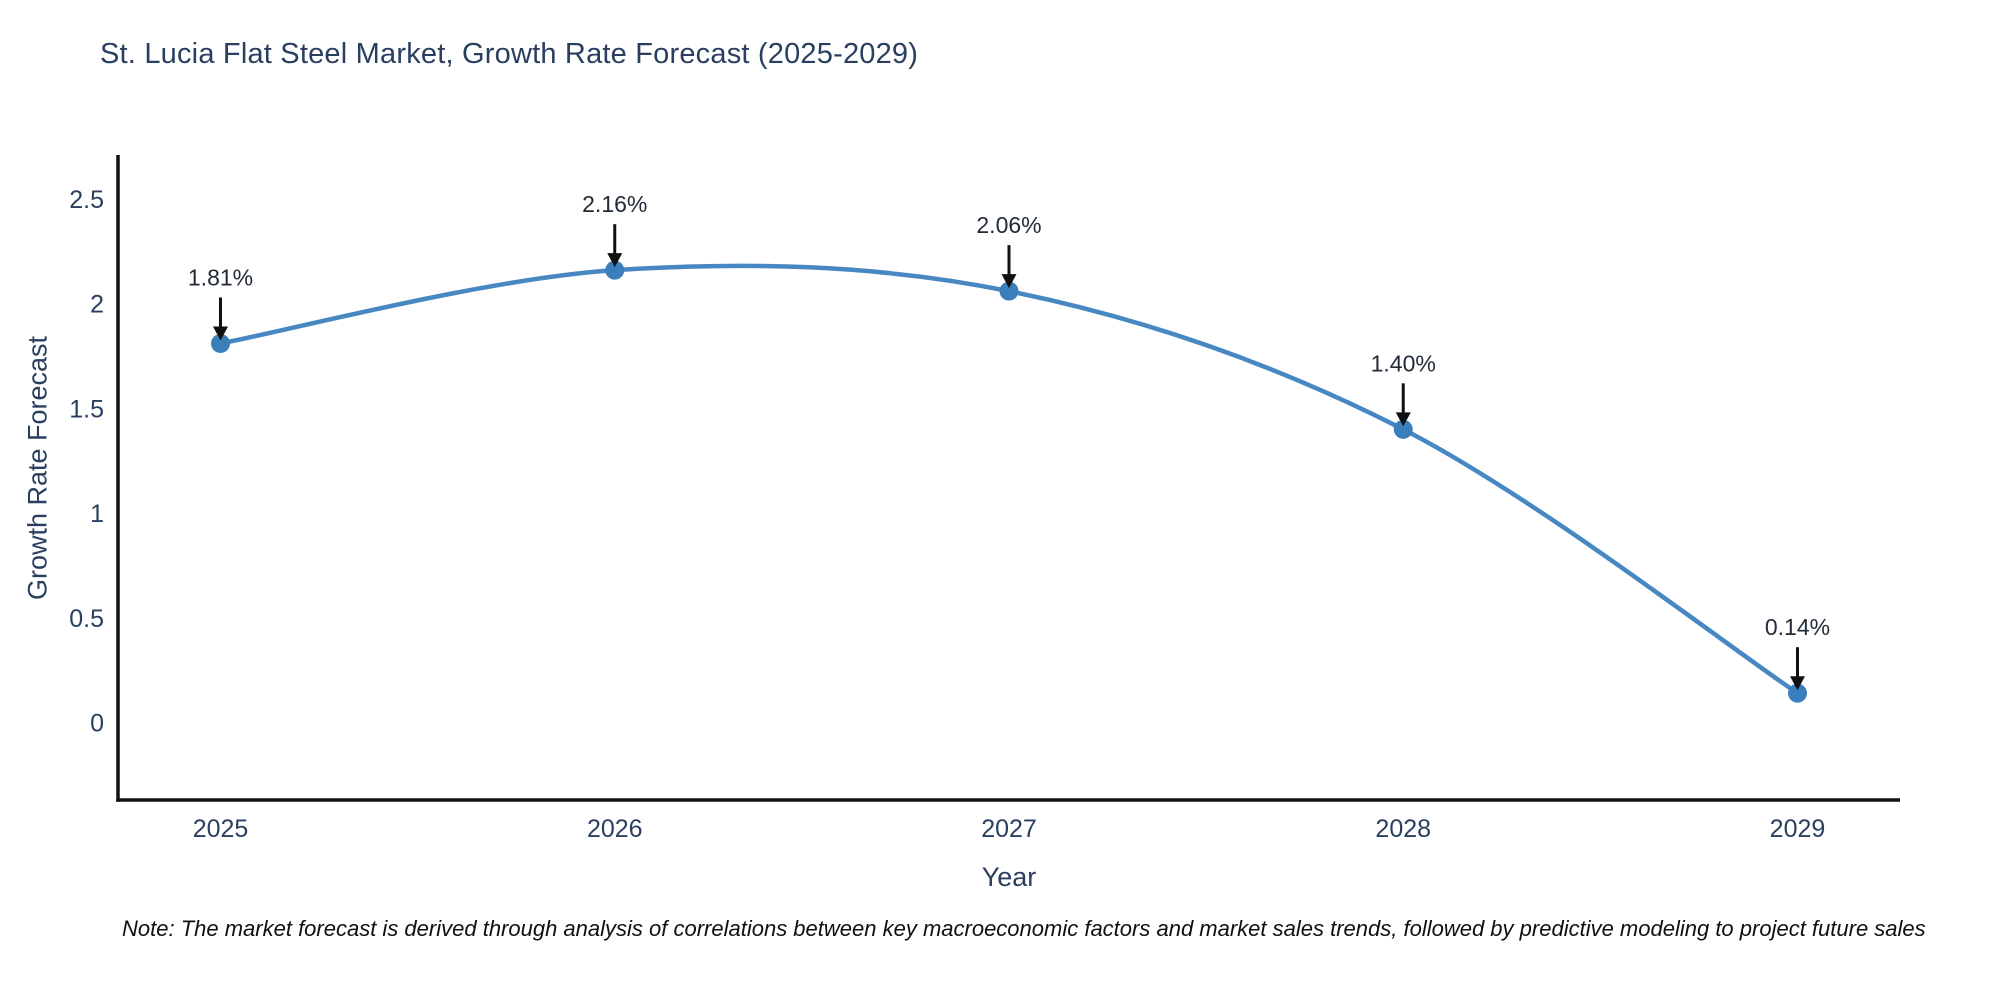 The height and width of the screenshot is (1000, 2000). I want to click on data-point-label: 1.81%, so click(220, 277).